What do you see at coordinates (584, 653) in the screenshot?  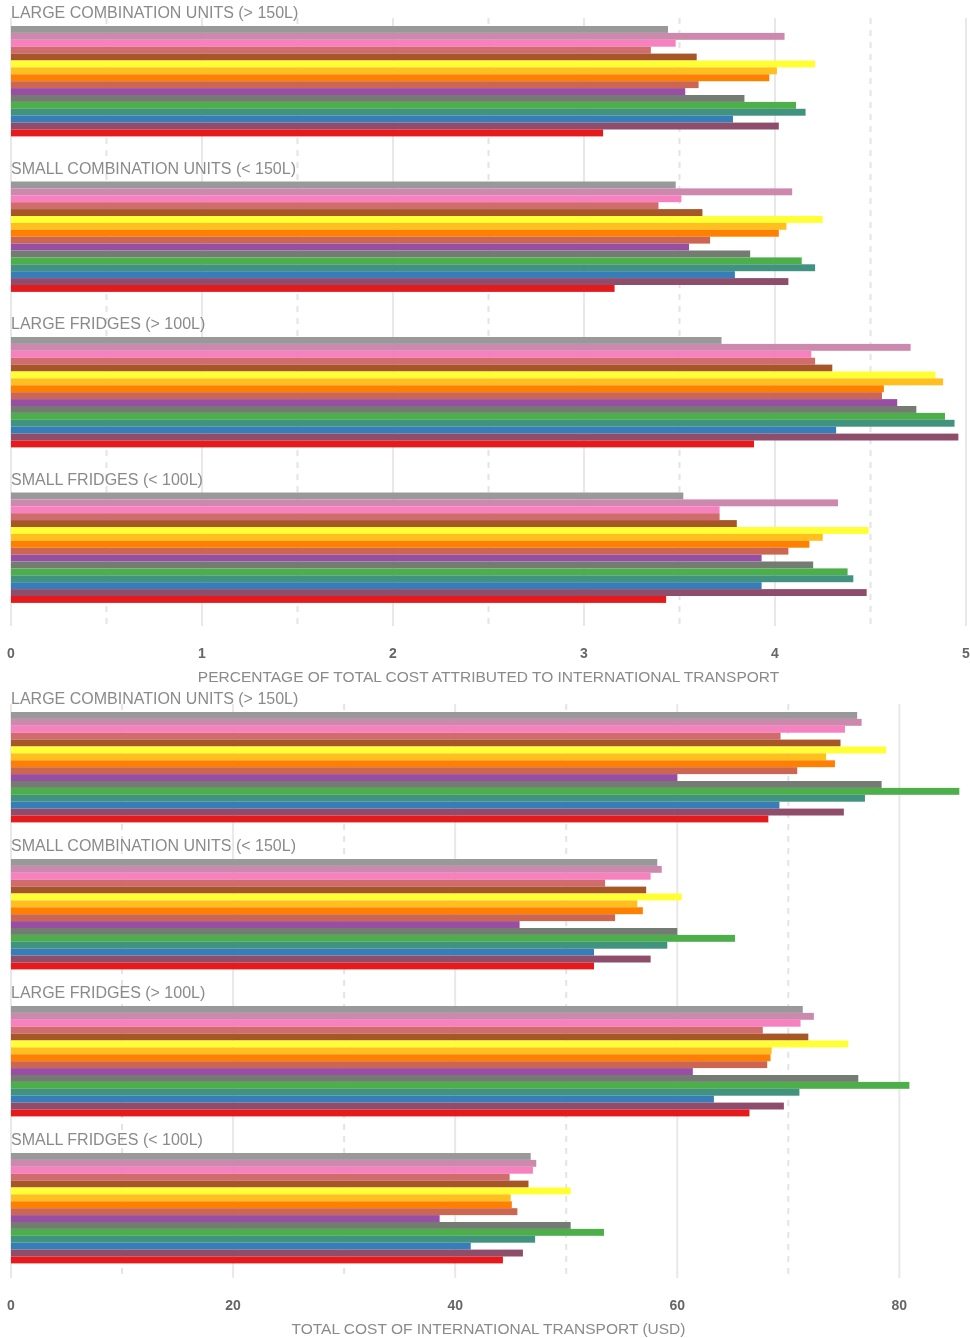 I see `x-tick-label: 3` at bounding box center [584, 653].